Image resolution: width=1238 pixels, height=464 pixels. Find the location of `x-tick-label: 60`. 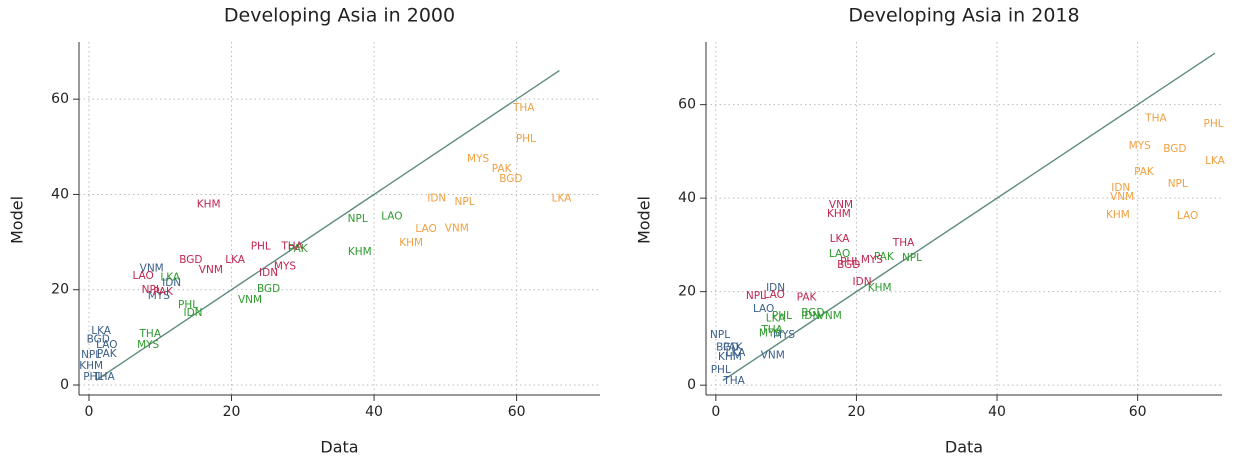

x-tick-label: 60 is located at coordinates (1138, 412).